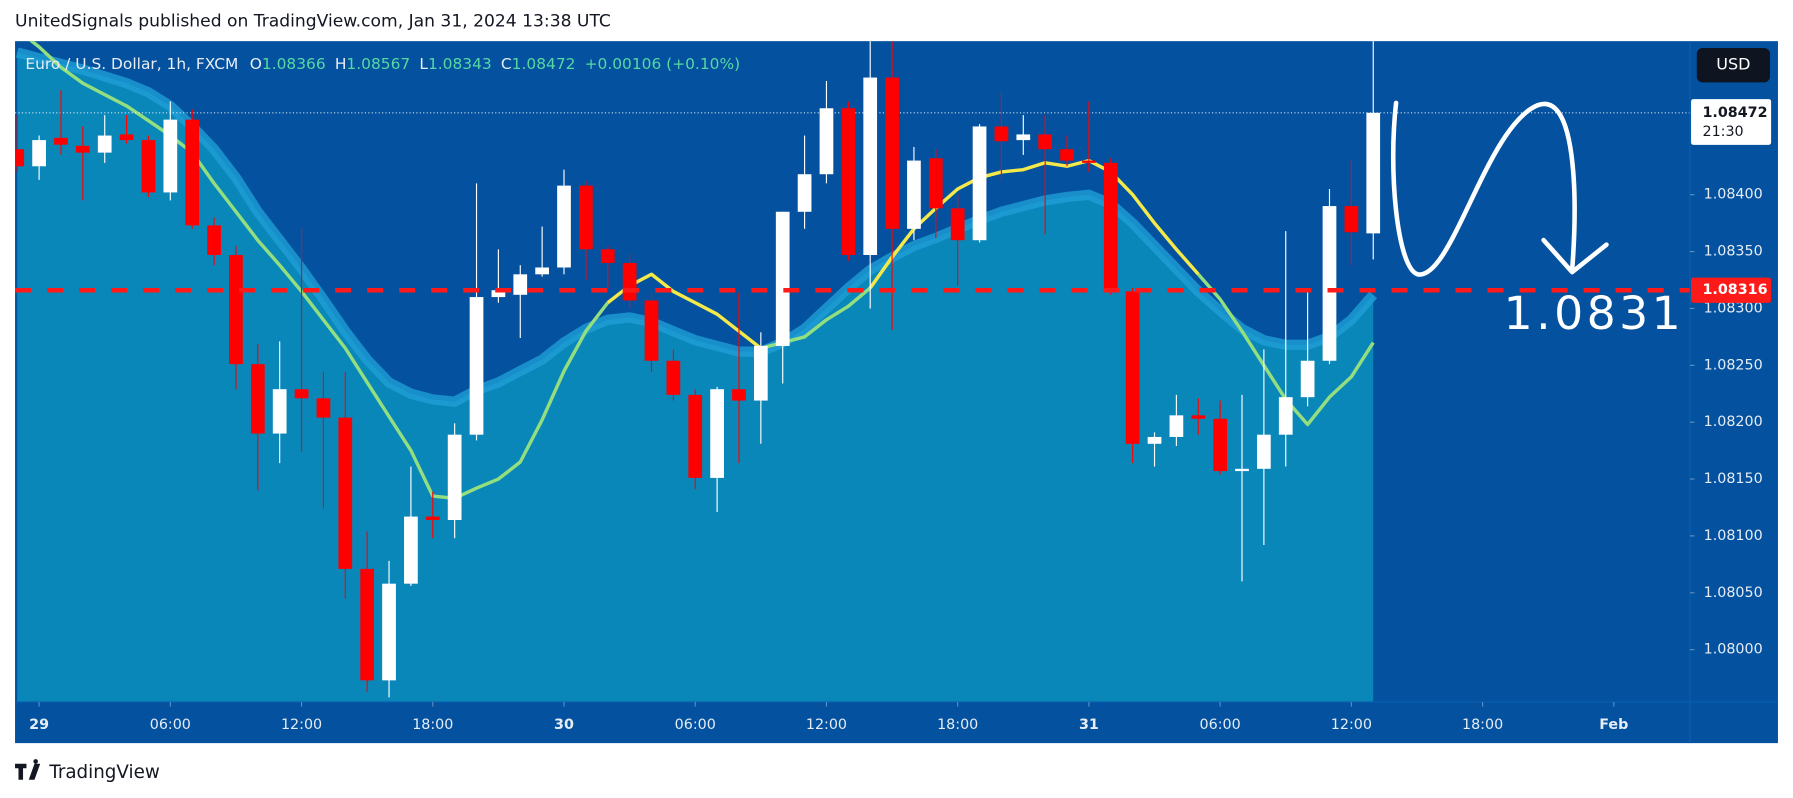 This screenshot has height=798, width=1793. Describe the element at coordinates (1733, 422) in the screenshot. I see `y-tick-label: 1.08200` at that location.